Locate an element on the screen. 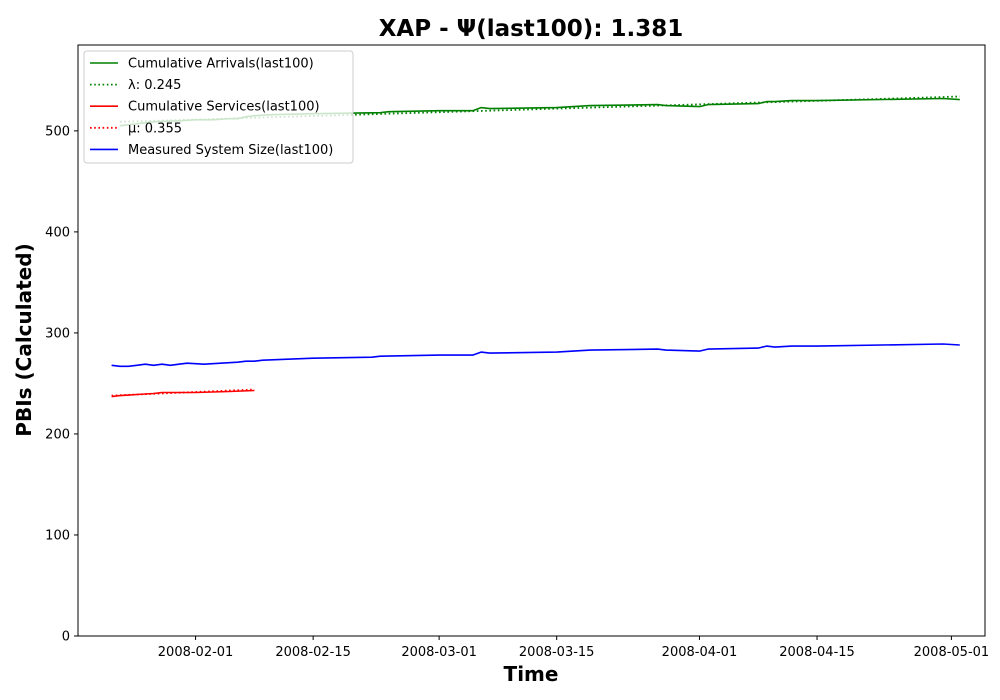 The image size is (1000, 700). x-axis-title: Time is located at coordinates (531, 674).